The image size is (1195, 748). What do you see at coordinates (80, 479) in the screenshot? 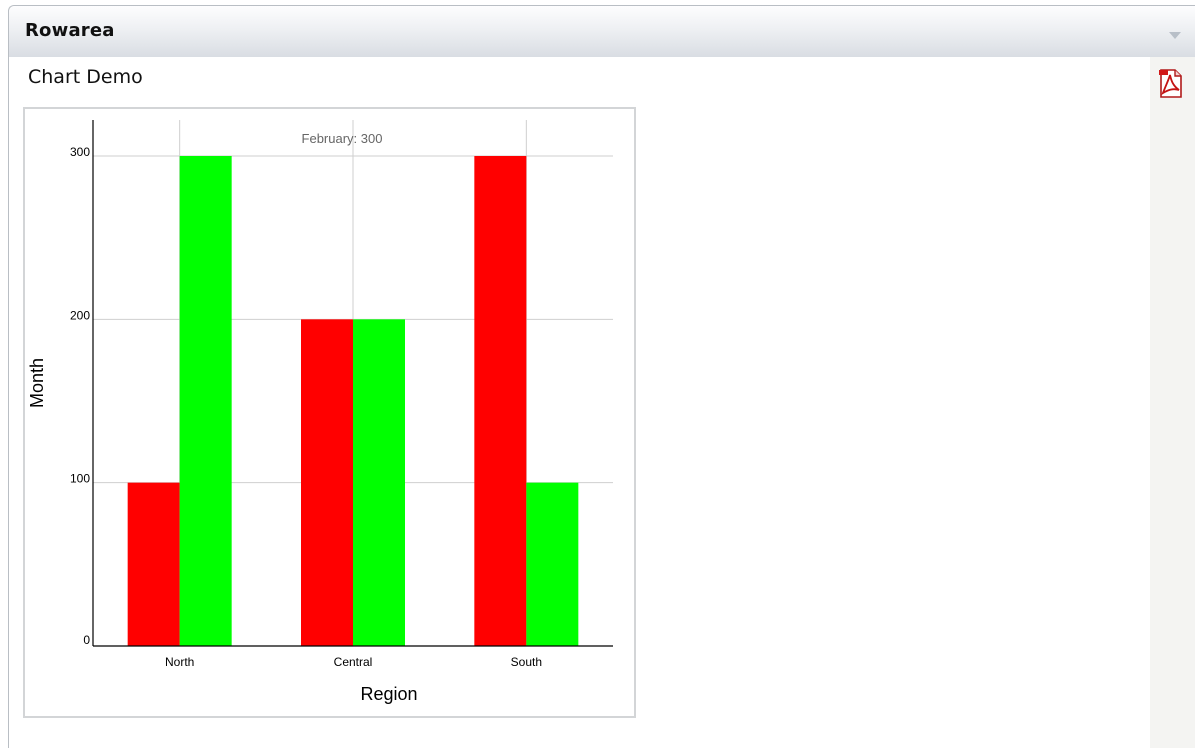
I see `y-tick-label-1: 100` at bounding box center [80, 479].